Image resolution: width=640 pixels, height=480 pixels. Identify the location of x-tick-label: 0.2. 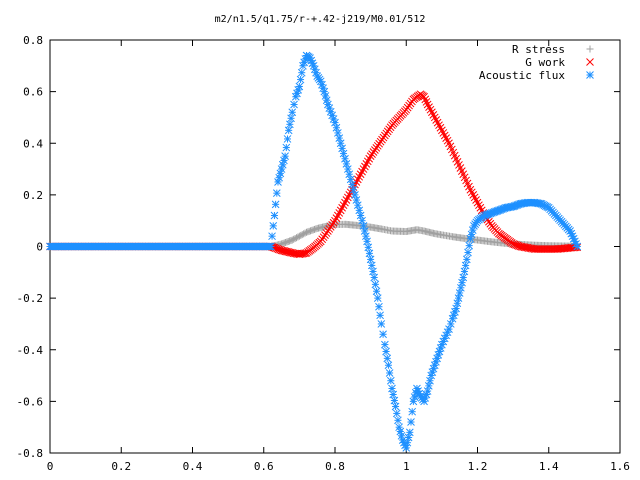
(121, 466).